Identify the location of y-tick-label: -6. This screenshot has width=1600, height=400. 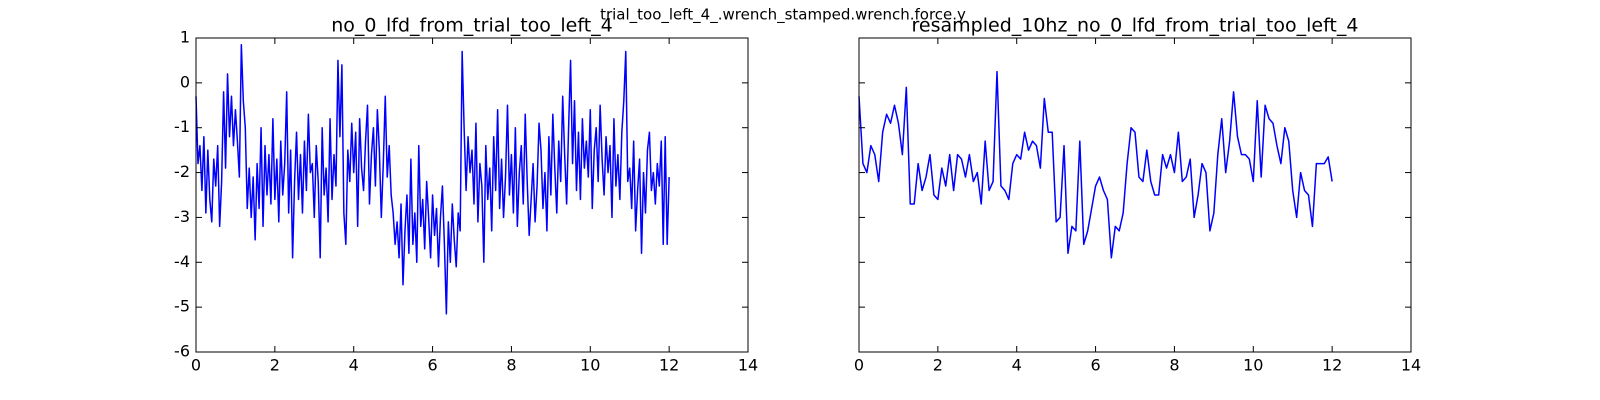
(182, 351).